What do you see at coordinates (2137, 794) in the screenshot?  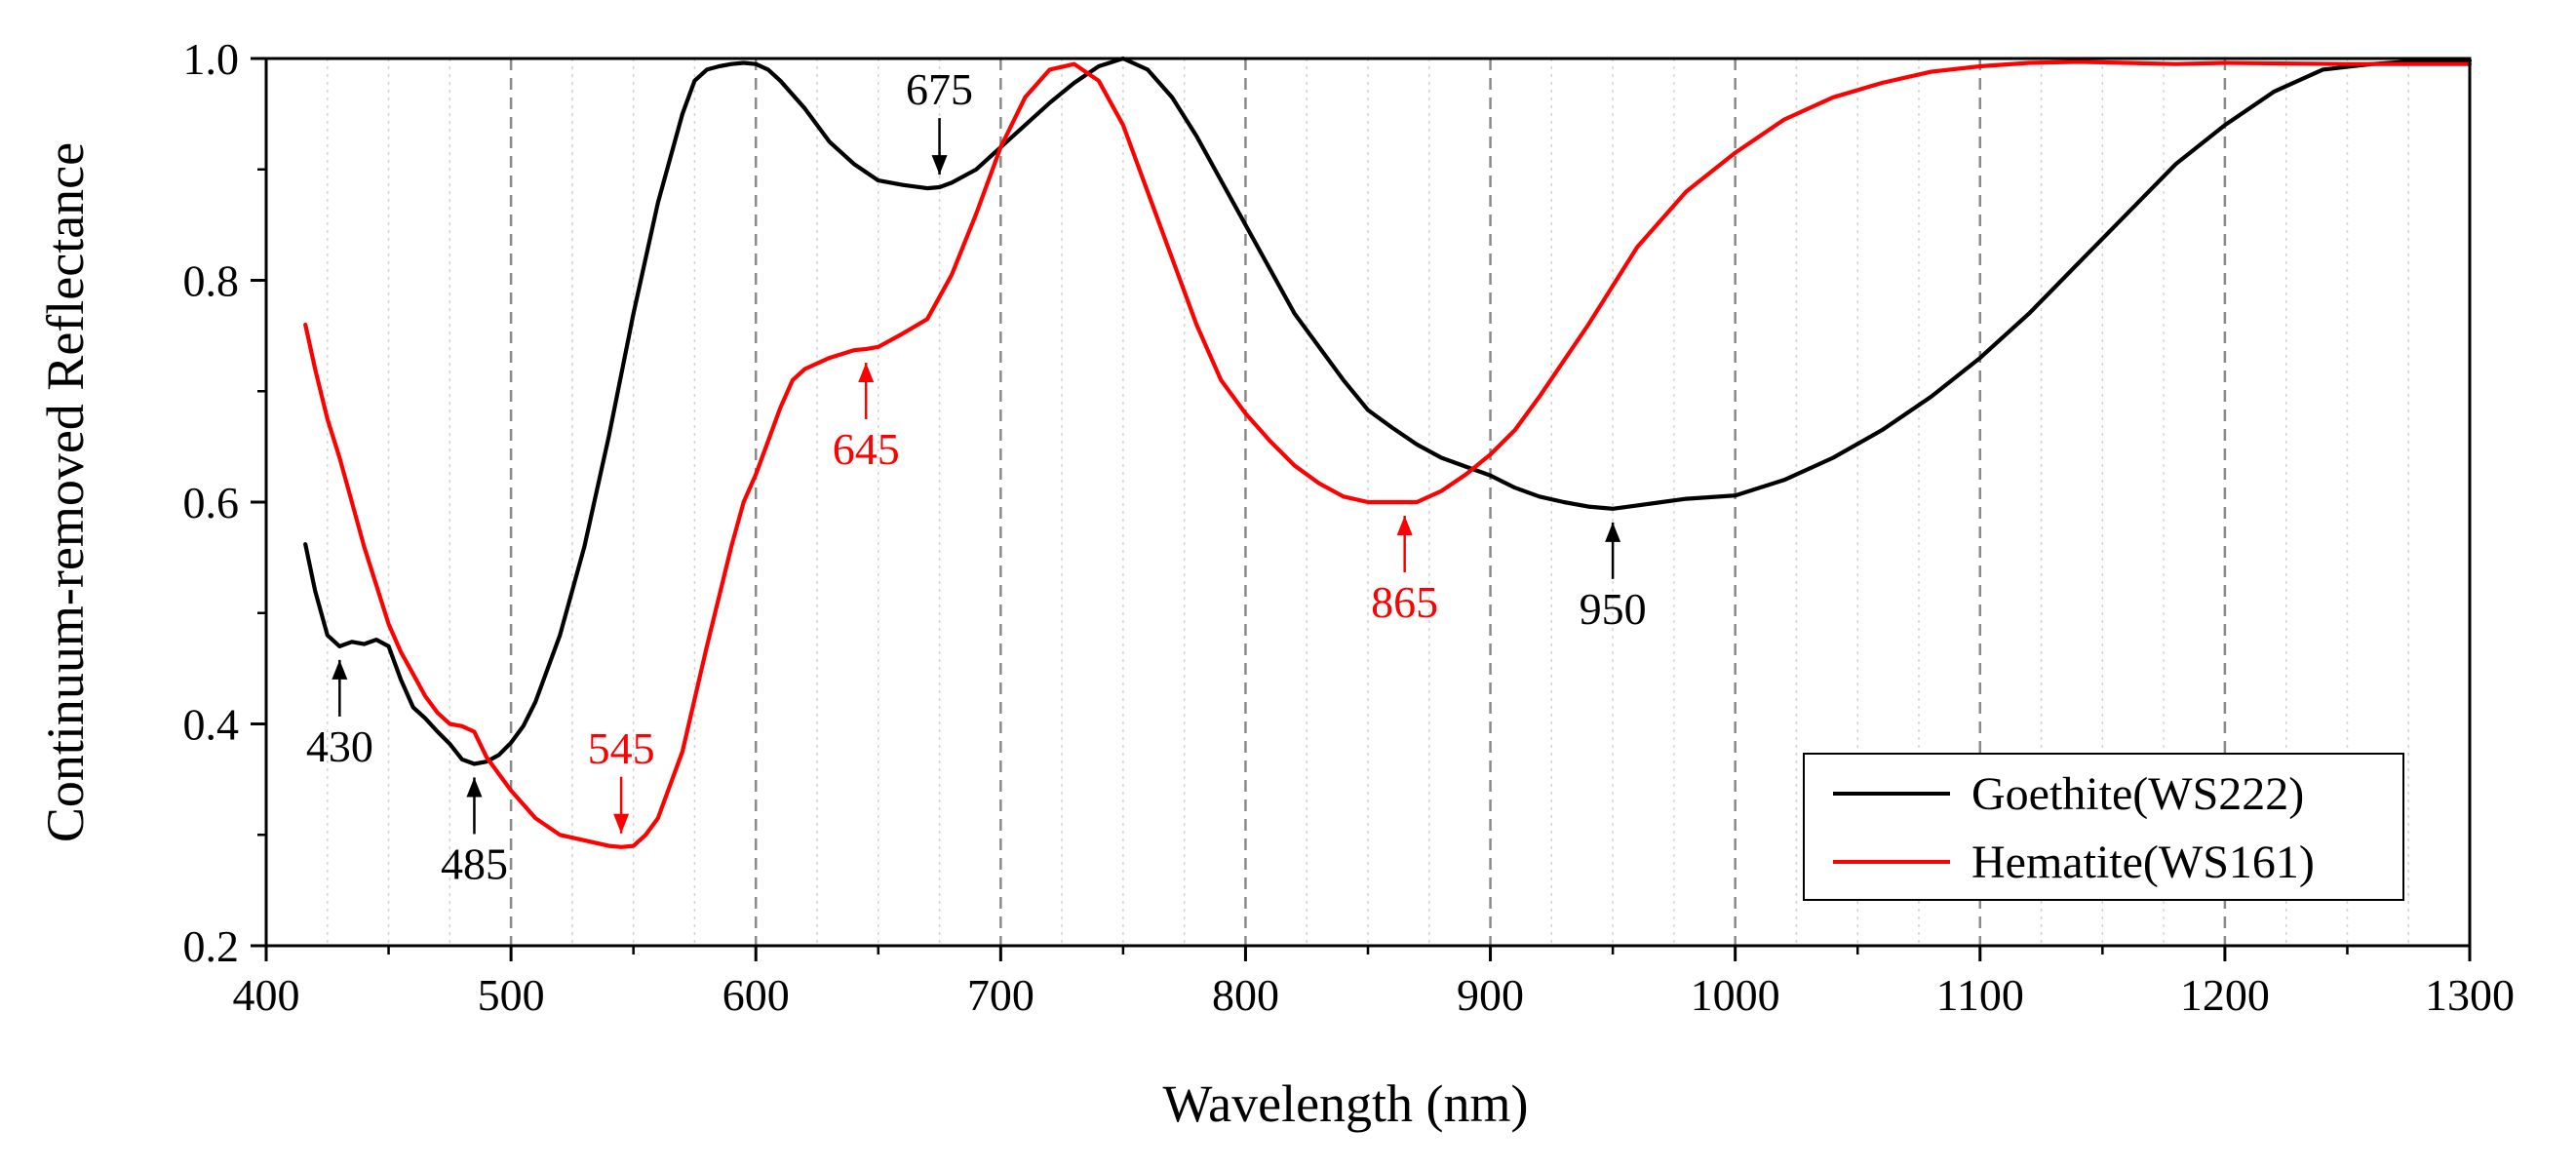 I see `legend-label-goethite: Goethite(WS222)` at bounding box center [2137, 794].